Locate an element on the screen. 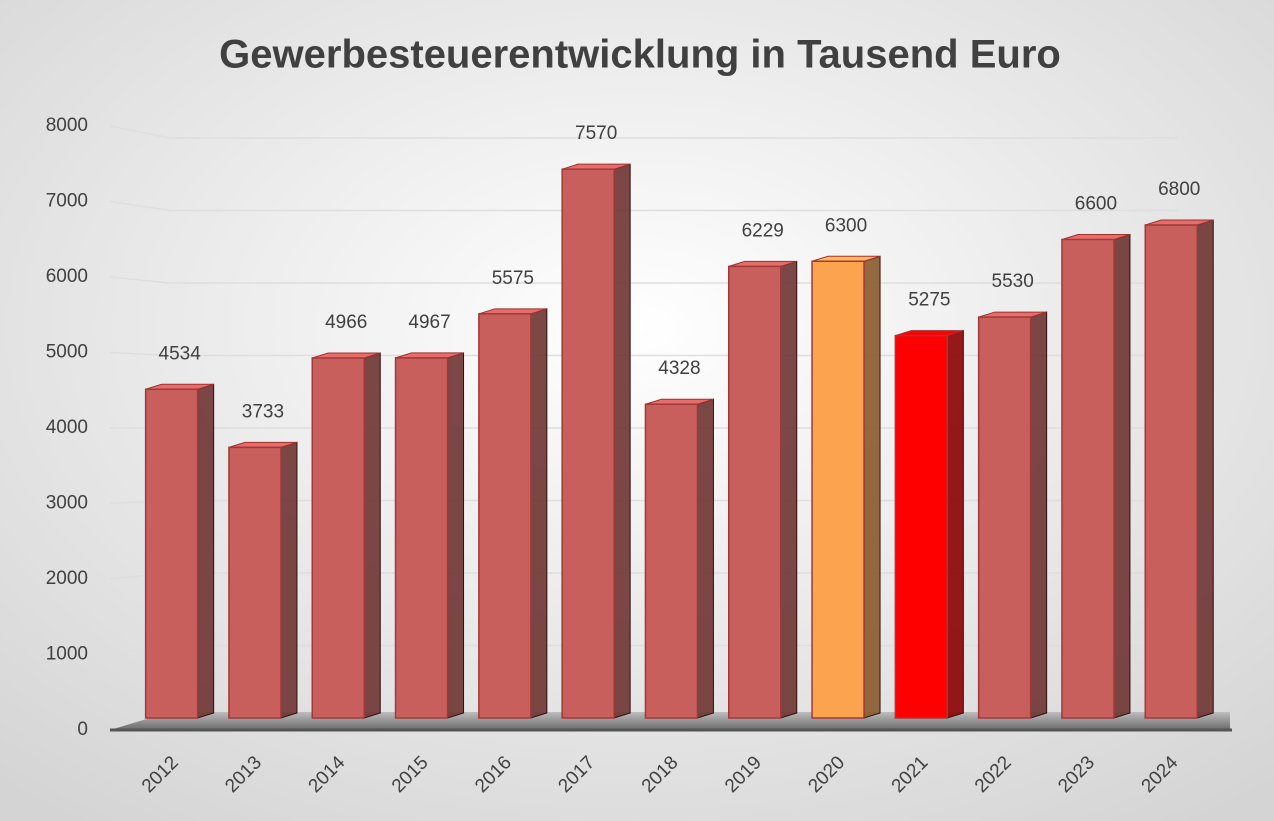  y-tick-label: 1000 is located at coordinates (67, 654).